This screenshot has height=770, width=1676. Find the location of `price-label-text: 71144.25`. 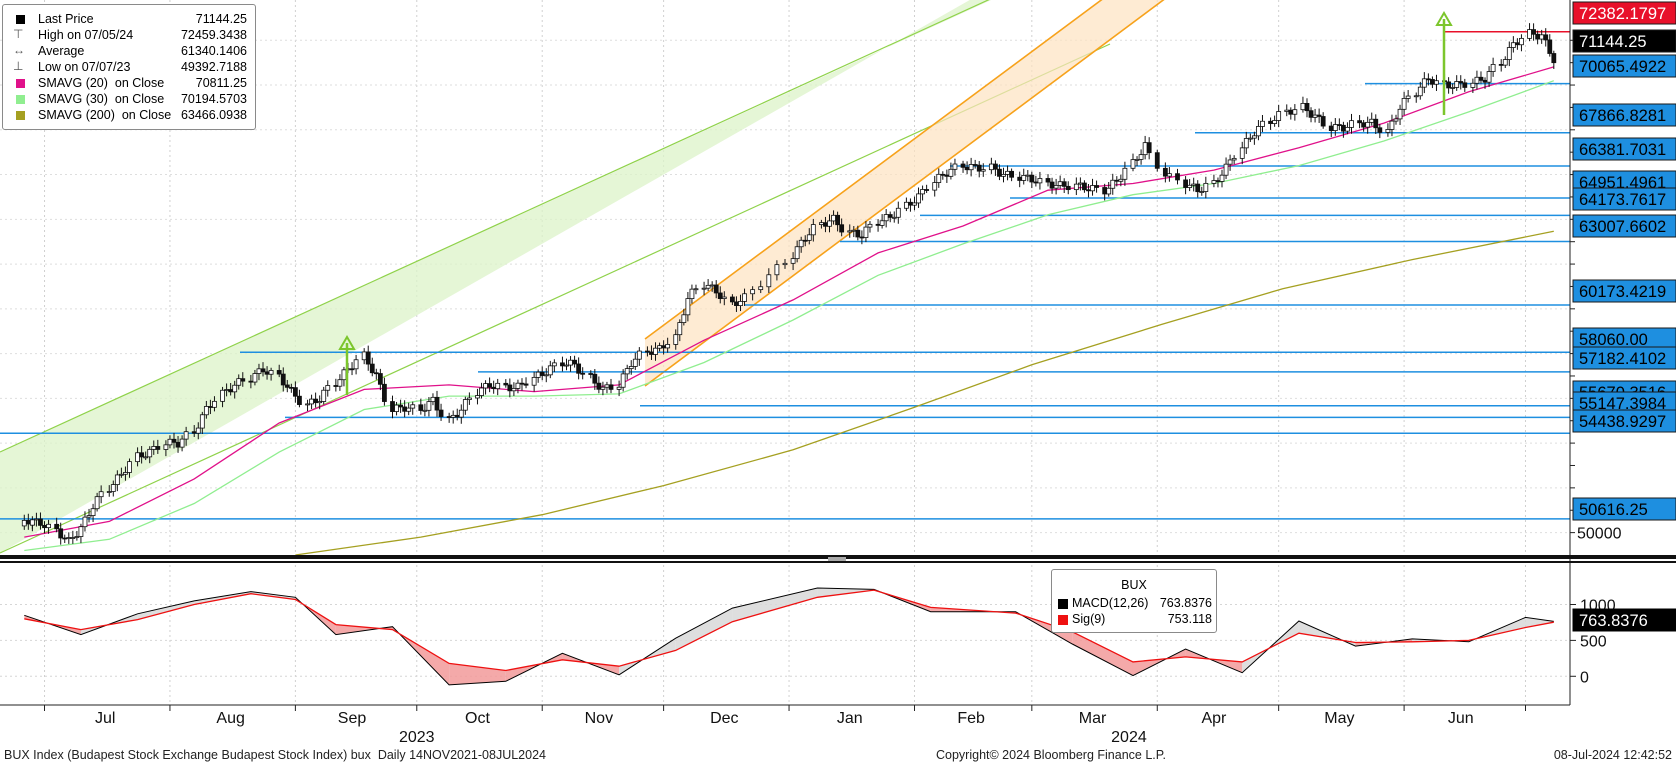

price-label-text: 71144.25 is located at coordinates (1613, 42).